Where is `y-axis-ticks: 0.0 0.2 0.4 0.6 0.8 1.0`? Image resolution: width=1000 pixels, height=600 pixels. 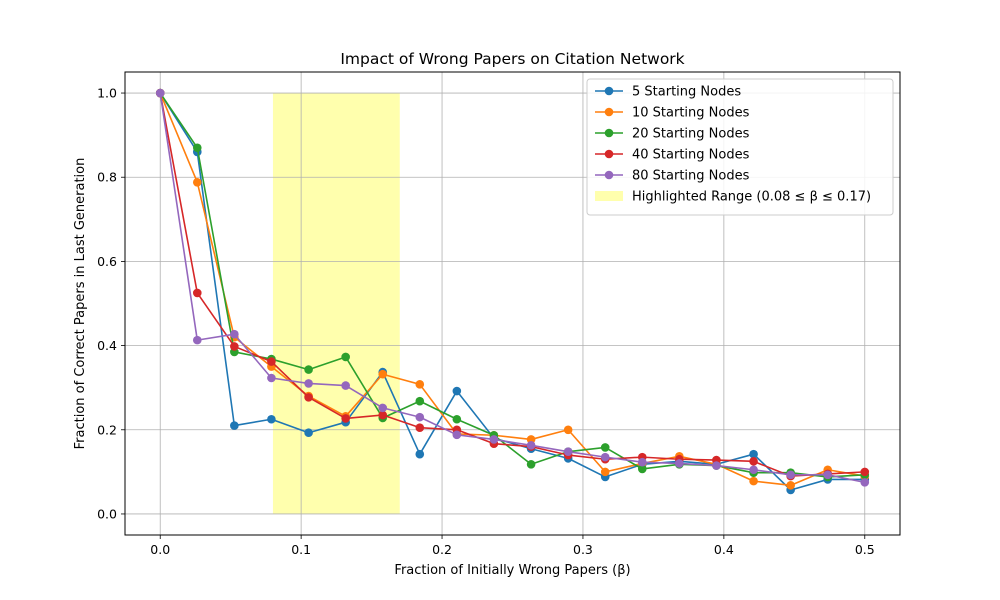 y-axis-ticks: 0.0 0.2 0.4 0.6 0.8 1.0 is located at coordinates (111, 303).